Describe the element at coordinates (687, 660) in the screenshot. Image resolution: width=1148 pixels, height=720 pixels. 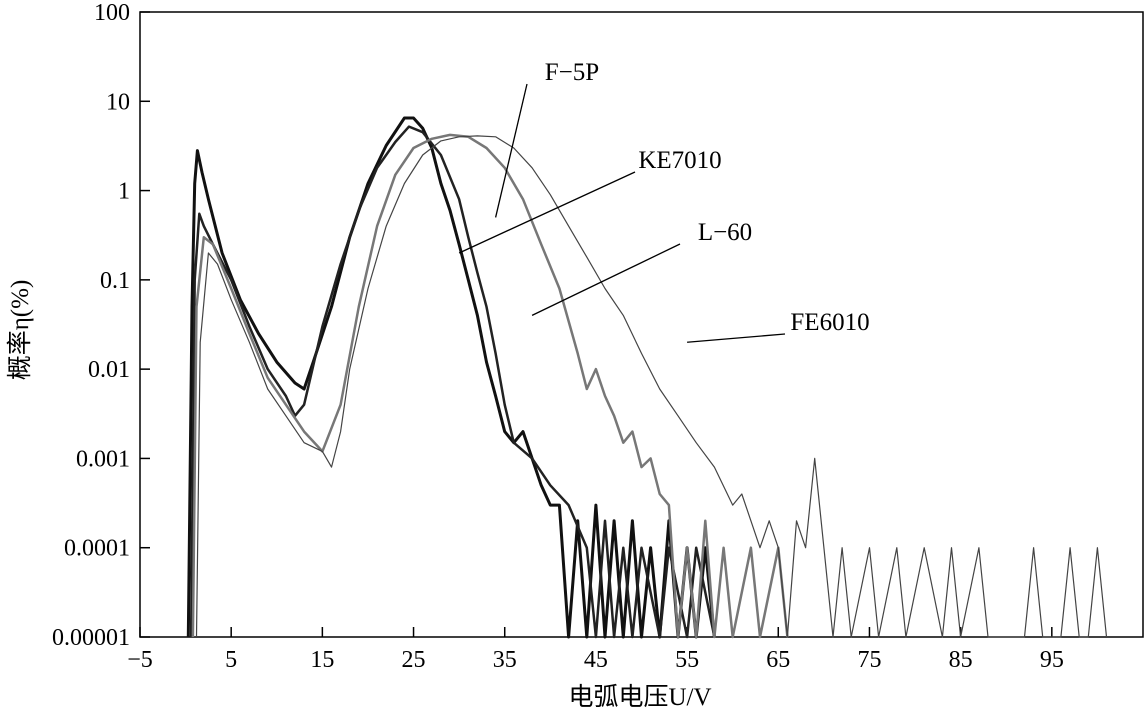
I see `x-tick-label: 55` at that location.